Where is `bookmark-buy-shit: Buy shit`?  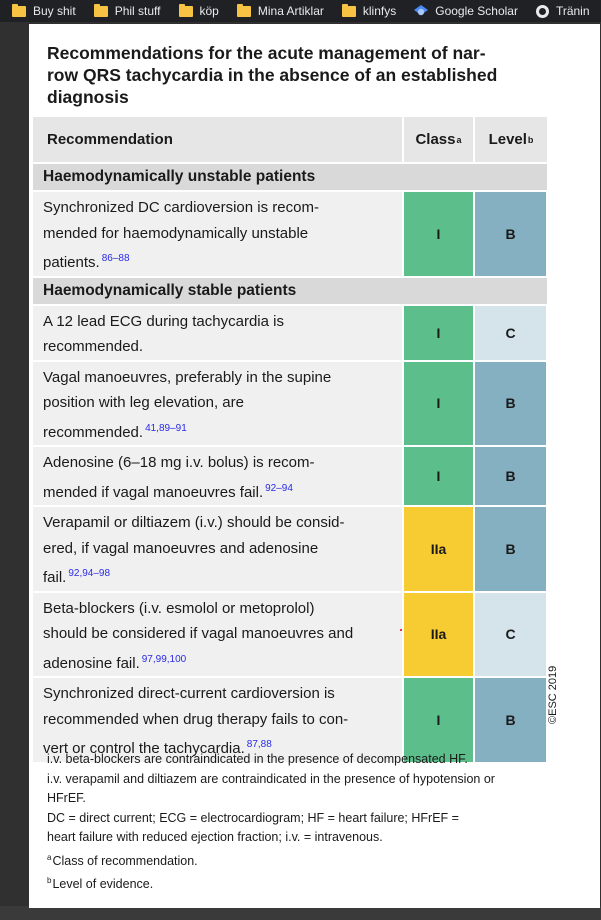 bookmark-buy-shit: Buy shit is located at coordinates (41, 11).